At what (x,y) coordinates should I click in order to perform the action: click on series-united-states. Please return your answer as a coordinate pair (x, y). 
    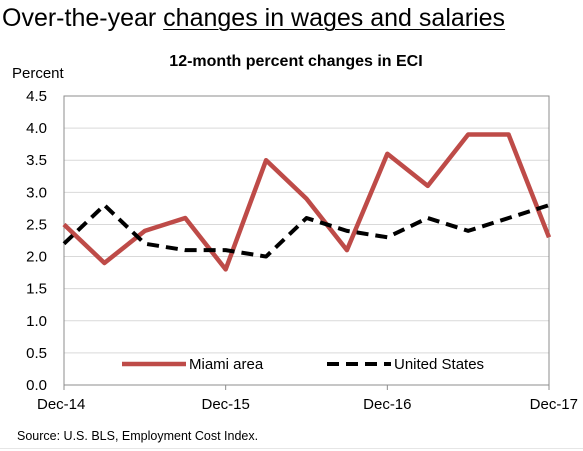
    Looking at the image, I should click on (306, 231).